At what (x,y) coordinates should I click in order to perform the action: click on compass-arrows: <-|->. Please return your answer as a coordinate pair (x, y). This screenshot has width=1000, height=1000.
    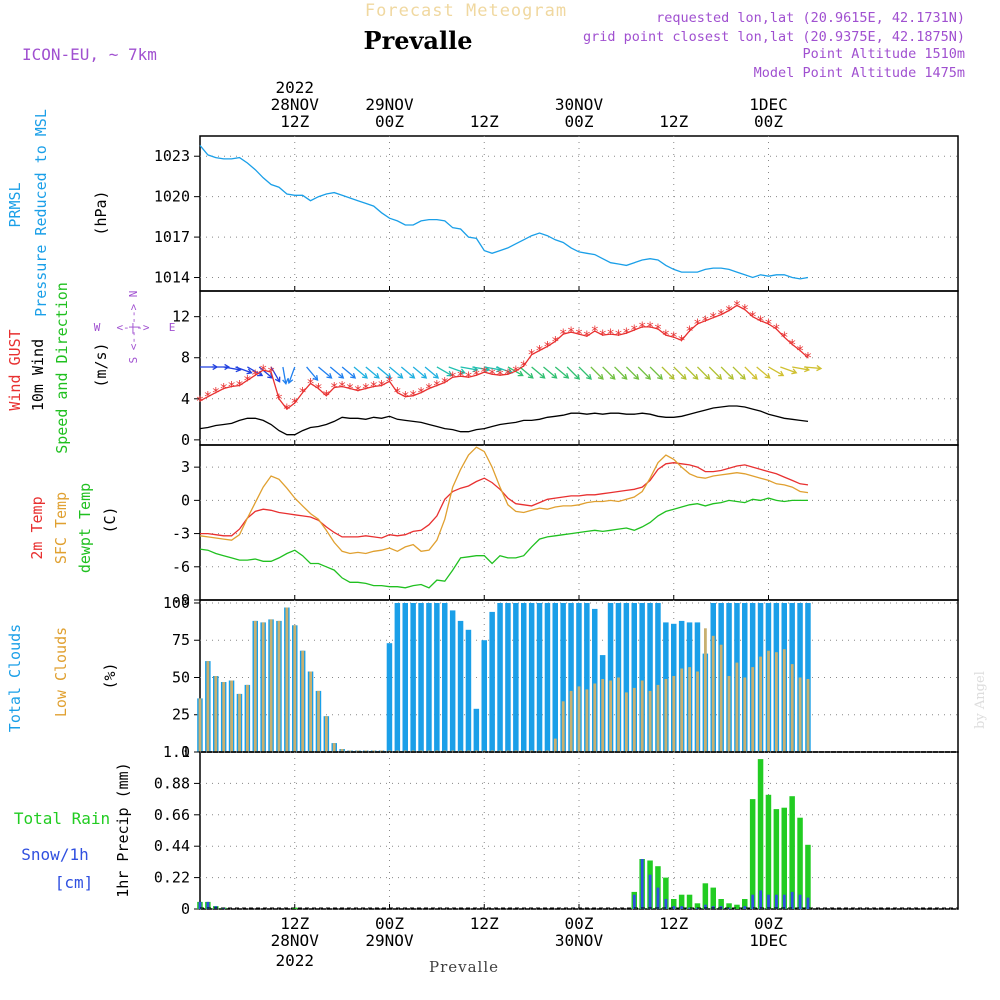
    Looking at the image, I should click on (132, 327).